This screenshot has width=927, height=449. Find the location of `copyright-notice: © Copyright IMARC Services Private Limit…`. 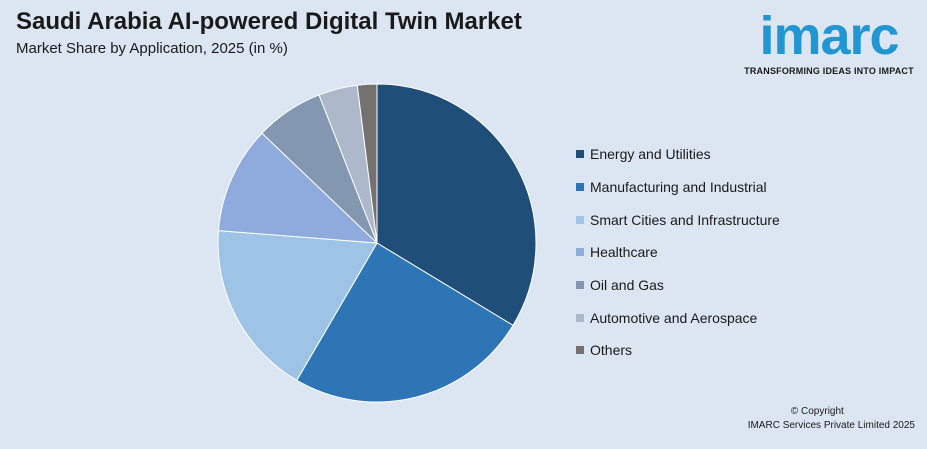

copyright-notice: © Copyright IMARC Services Private Limit… is located at coordinates (831, 419).